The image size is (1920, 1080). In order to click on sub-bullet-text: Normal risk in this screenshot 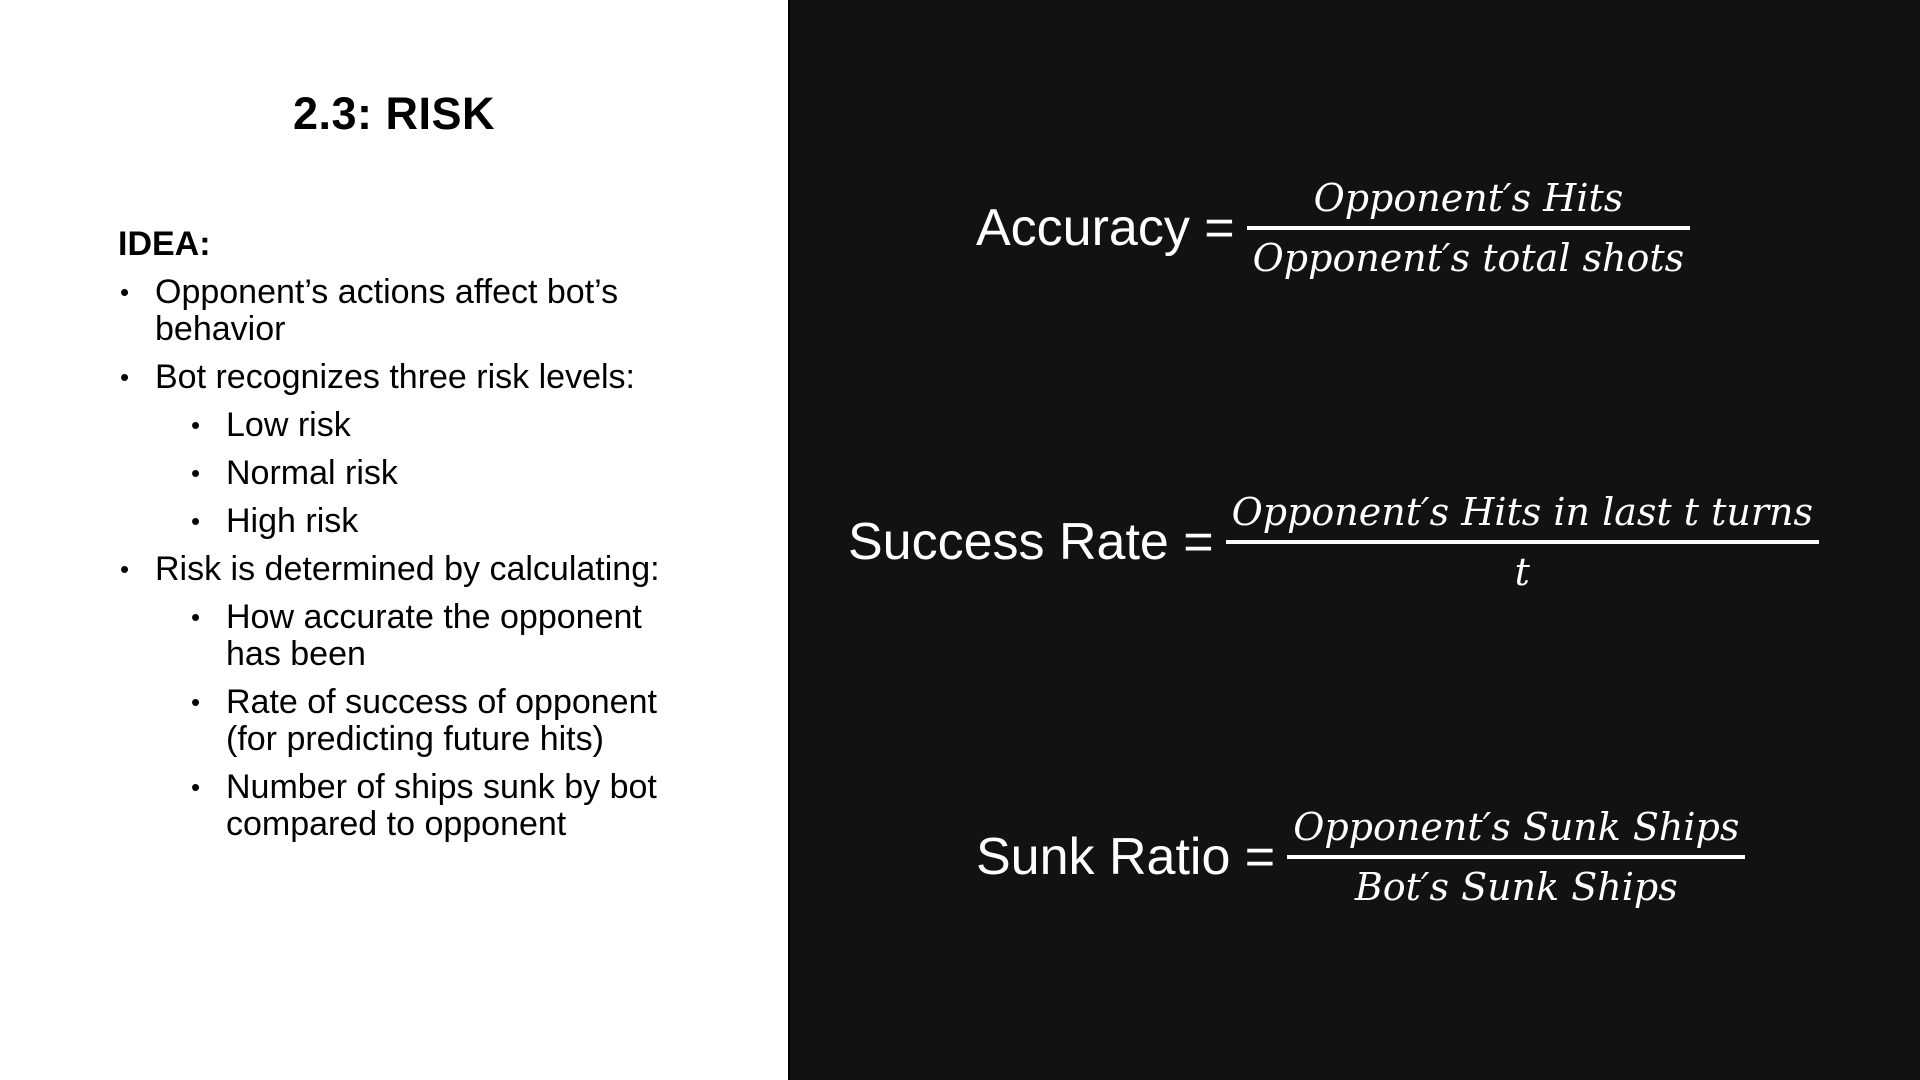, I will do `click(312, 473)`.